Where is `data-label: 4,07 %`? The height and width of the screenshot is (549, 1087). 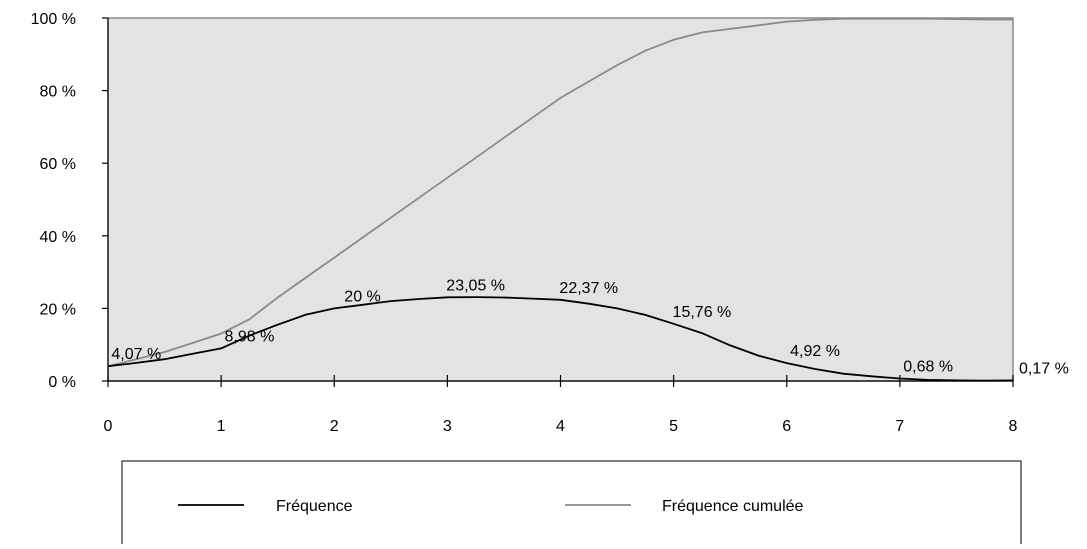 data-label: 4,07 % is located at coordinates (136, 354).